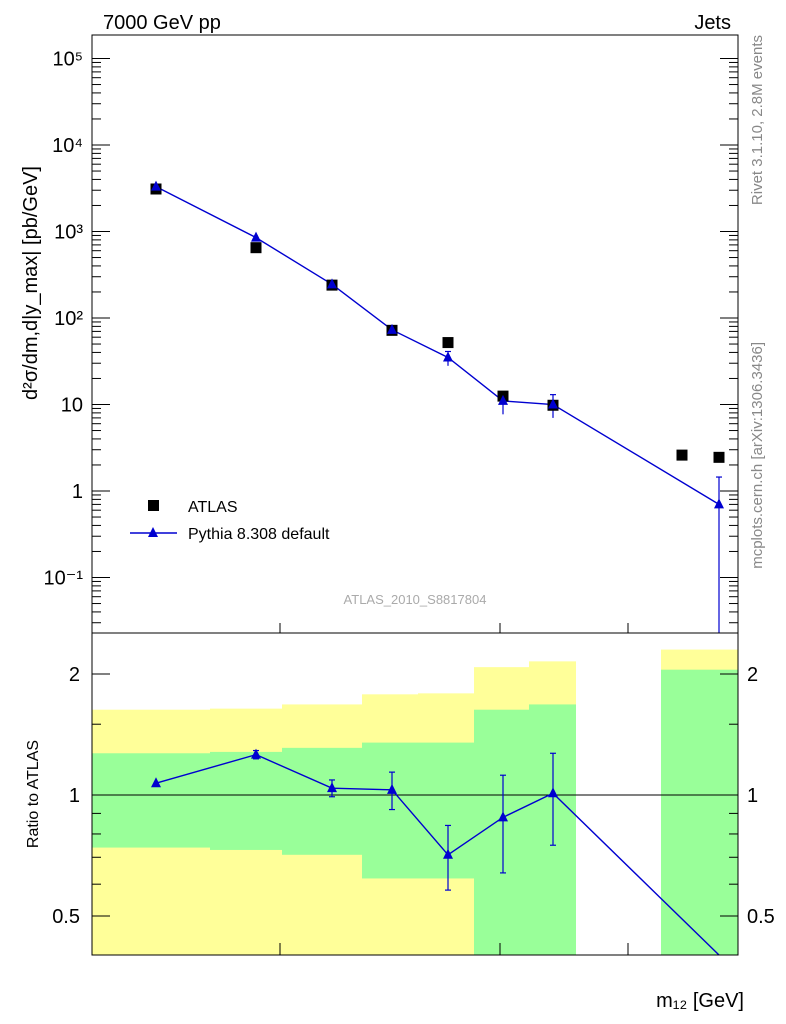 The width and height of the screenshot is (786, 1024). I want to click on mcplots-info: mcplots.cern.ch [arXiv:1306.3436], so click(757, 455).